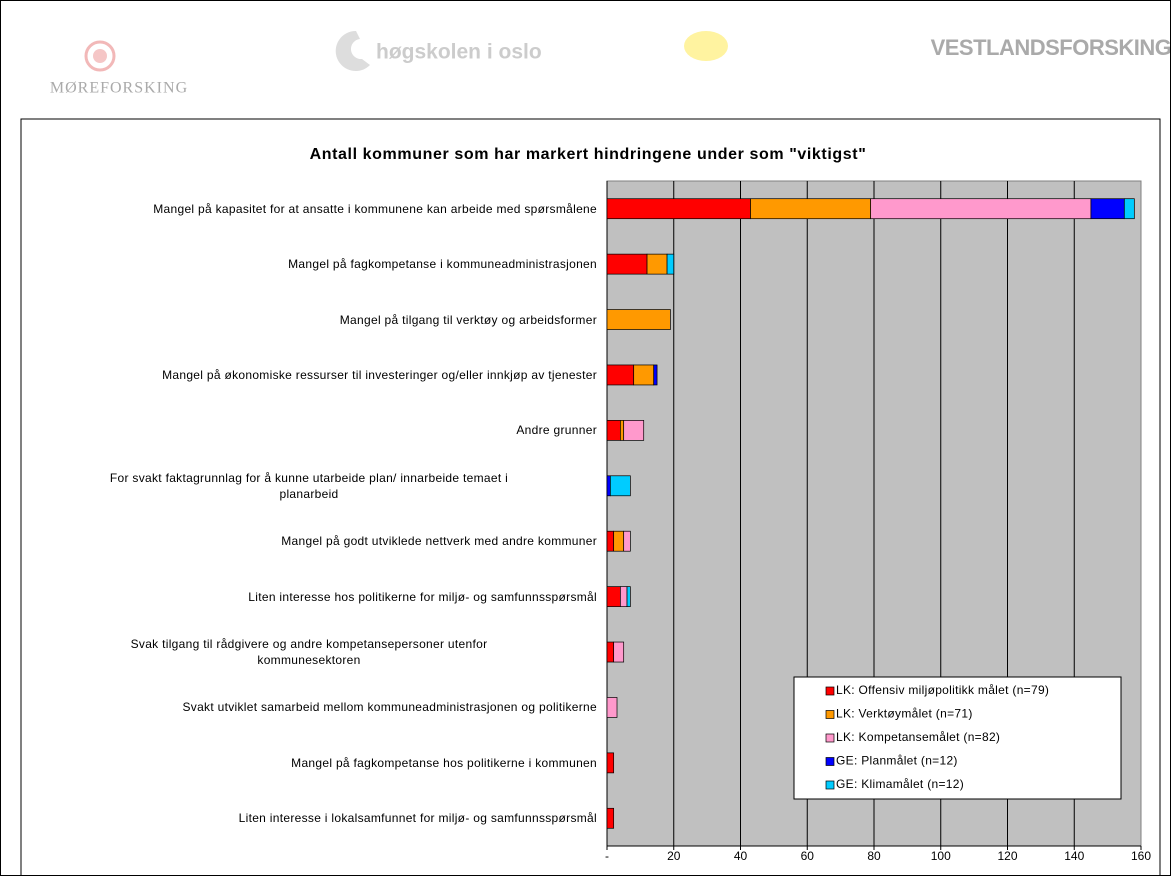  Describe the element at coordinates (1141, 856) in the screenshot. I see `x-tick-label: 160` at that location.